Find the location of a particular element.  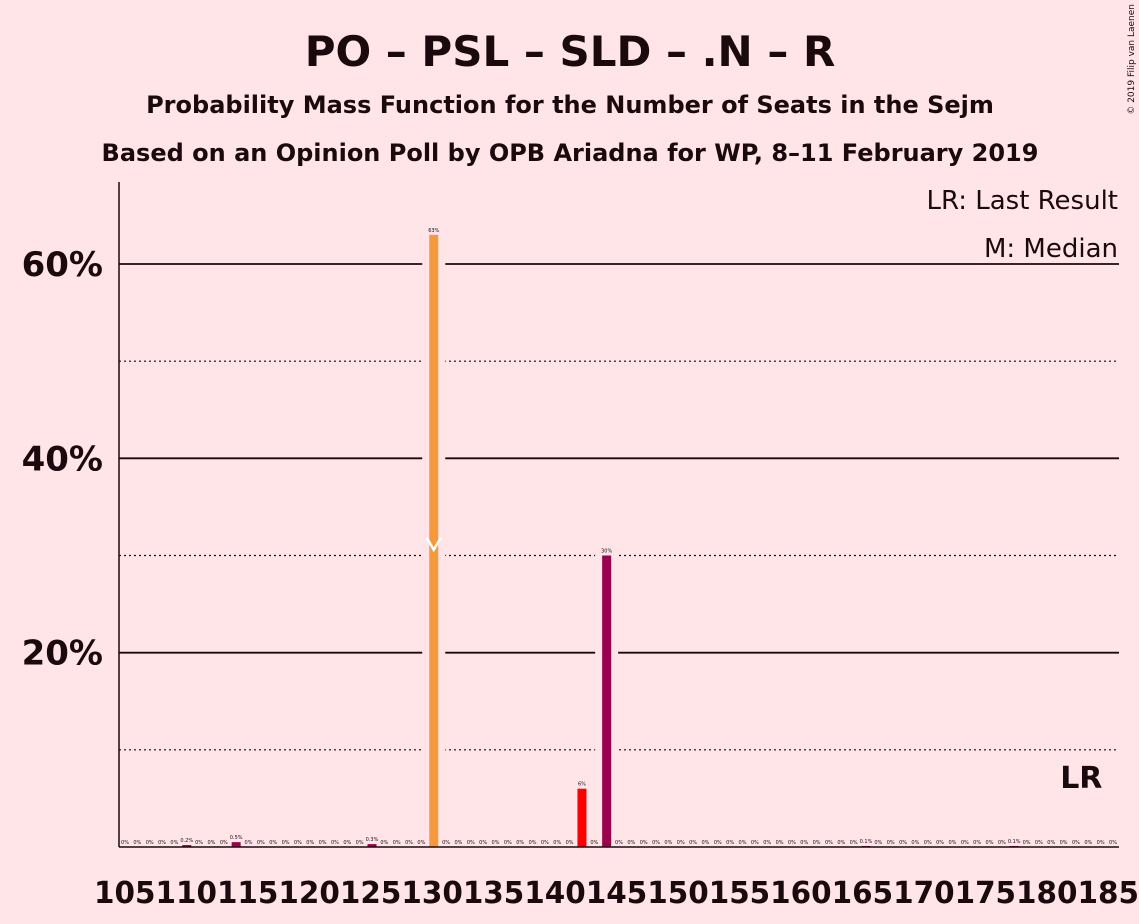

bar-label-seat-113: 0% is located at coordinates (224, 843).